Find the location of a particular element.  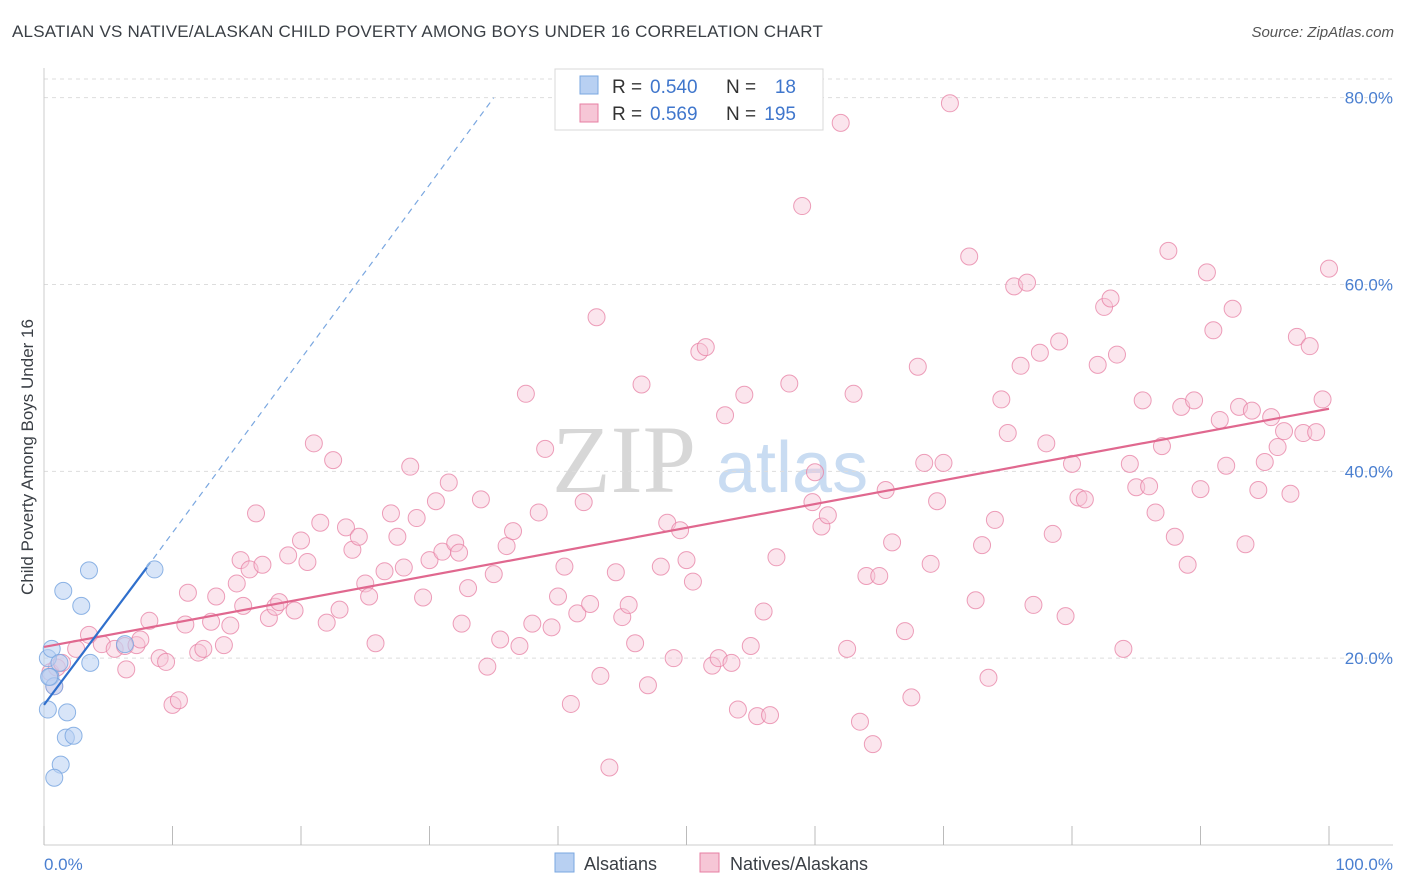

bottom-legend-alsatians: Alsatians is located at coordinates (620, 864).